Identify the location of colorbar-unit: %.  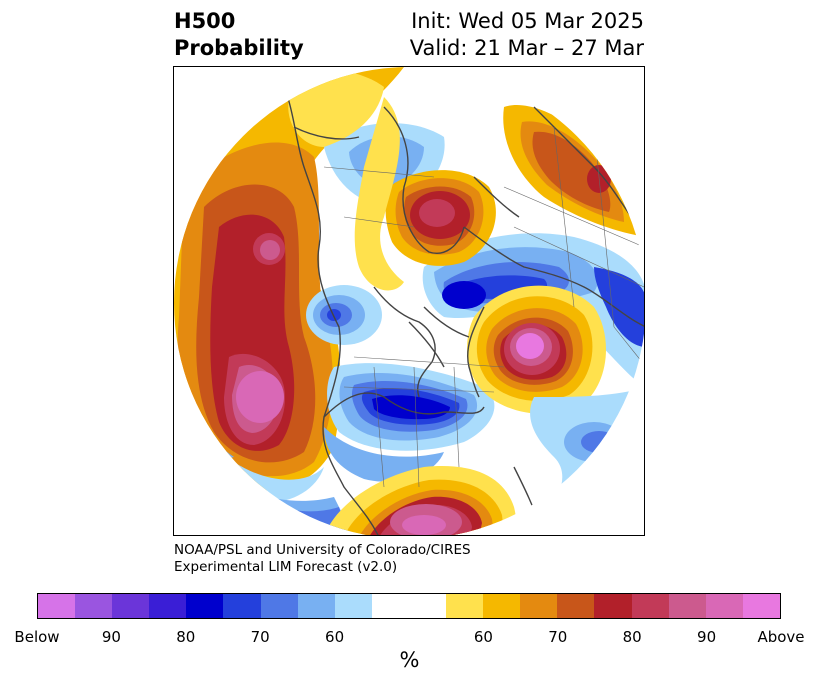
(409, 660).